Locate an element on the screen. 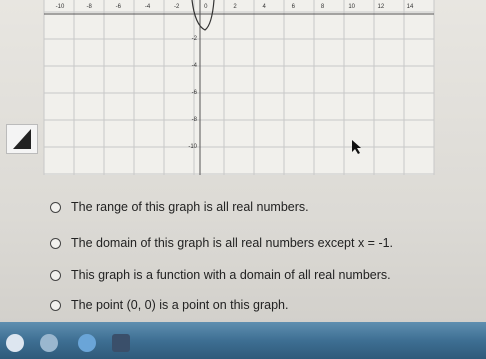  x-tick-label: -4 is located at coordinates (148, 7).